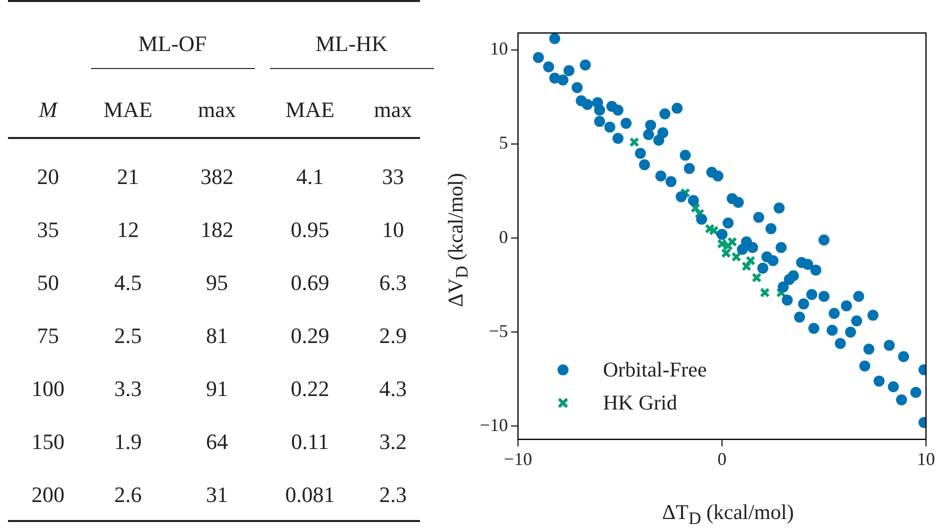 The width and height of the screenshot is (938, 532). I want to click on text: 64, so click(217, 442).